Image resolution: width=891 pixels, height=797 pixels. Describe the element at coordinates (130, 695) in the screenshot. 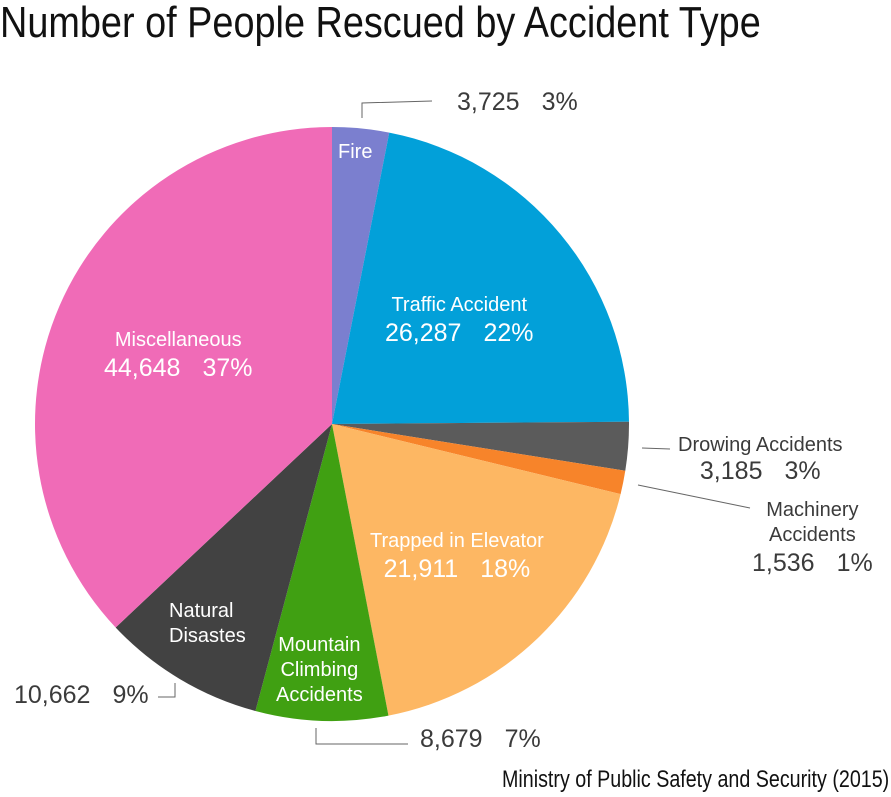

I see `percent-natural: 9%` at that location.